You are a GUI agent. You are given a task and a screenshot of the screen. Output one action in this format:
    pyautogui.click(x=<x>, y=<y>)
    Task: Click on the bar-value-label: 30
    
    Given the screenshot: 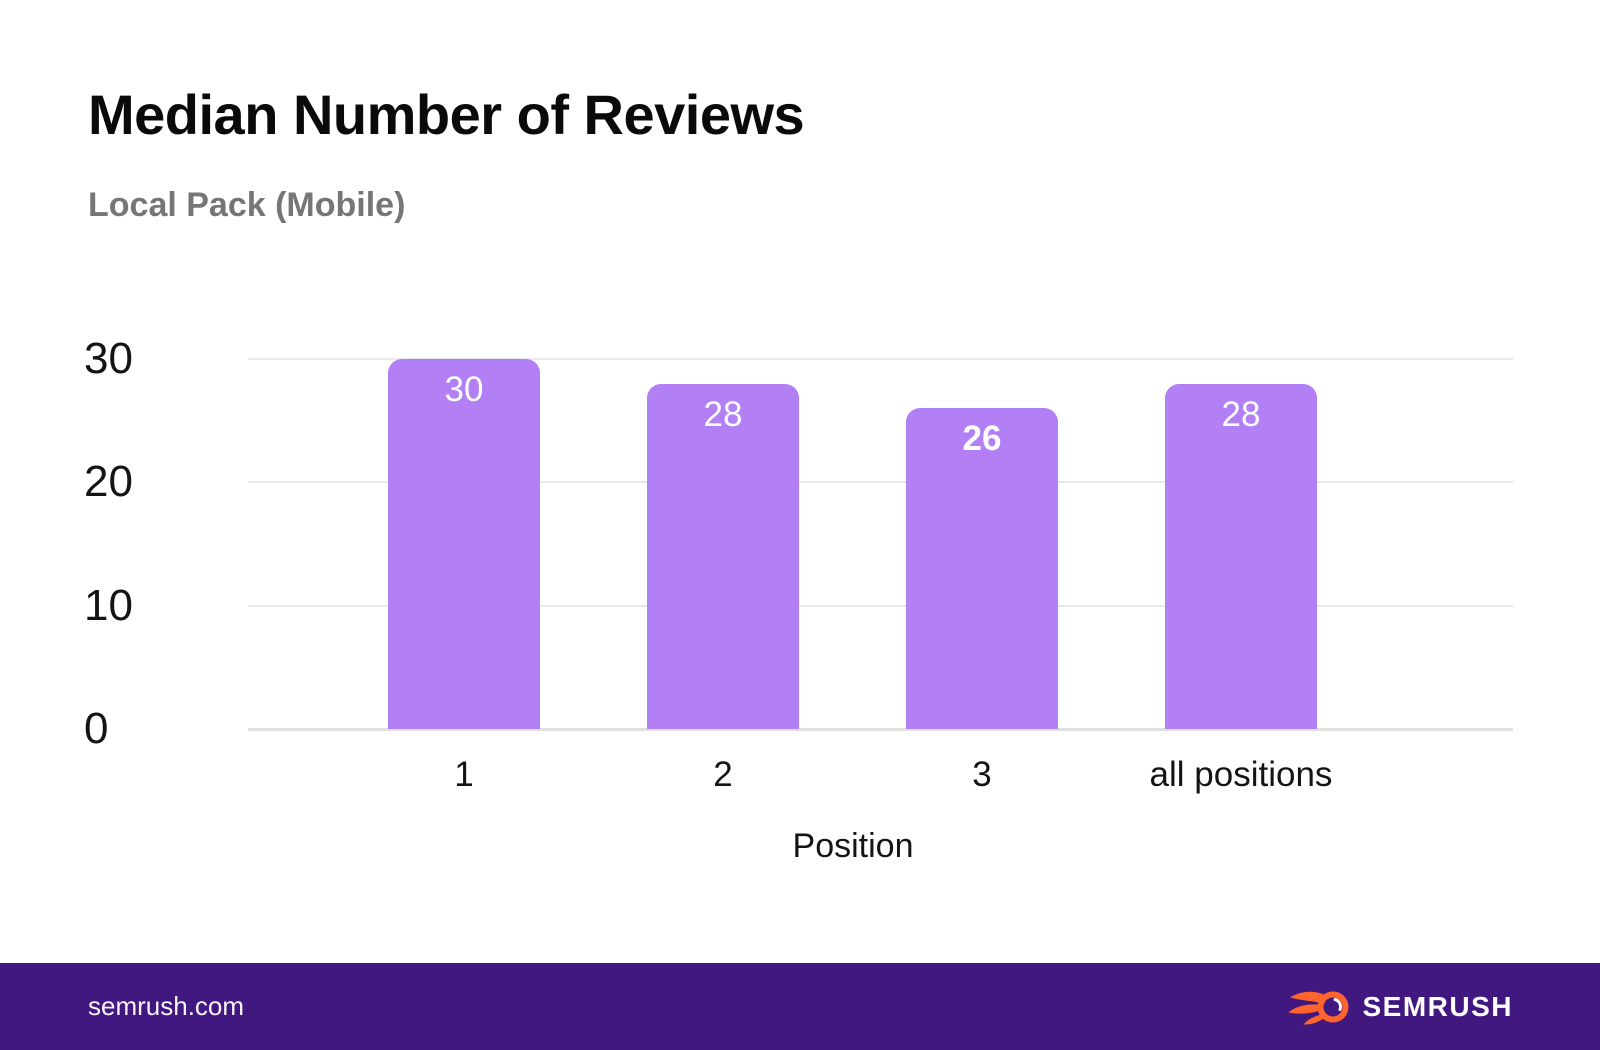 What is the action you would take?
    pyautogui.click(x=464, y=389)
    